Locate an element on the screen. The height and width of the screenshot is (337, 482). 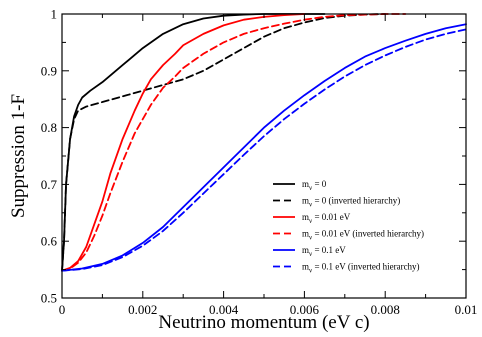
y-axis-label: Suppression 1-F is located at coordinates (18, 156).